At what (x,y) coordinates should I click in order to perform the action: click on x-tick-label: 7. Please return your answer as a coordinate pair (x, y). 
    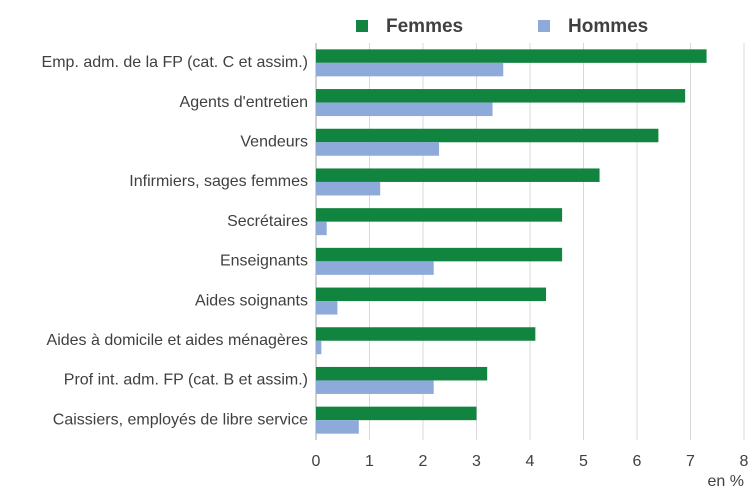
    Looking at the image, I should click on (690, 461).